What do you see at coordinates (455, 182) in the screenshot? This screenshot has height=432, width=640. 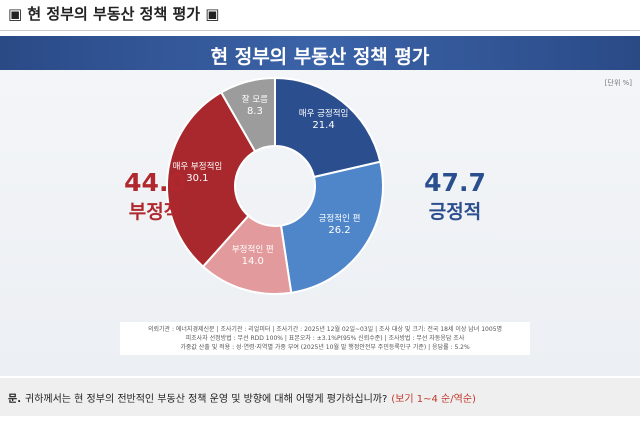 I see `summary-value: 47.7` at bounding box center [455, 182].